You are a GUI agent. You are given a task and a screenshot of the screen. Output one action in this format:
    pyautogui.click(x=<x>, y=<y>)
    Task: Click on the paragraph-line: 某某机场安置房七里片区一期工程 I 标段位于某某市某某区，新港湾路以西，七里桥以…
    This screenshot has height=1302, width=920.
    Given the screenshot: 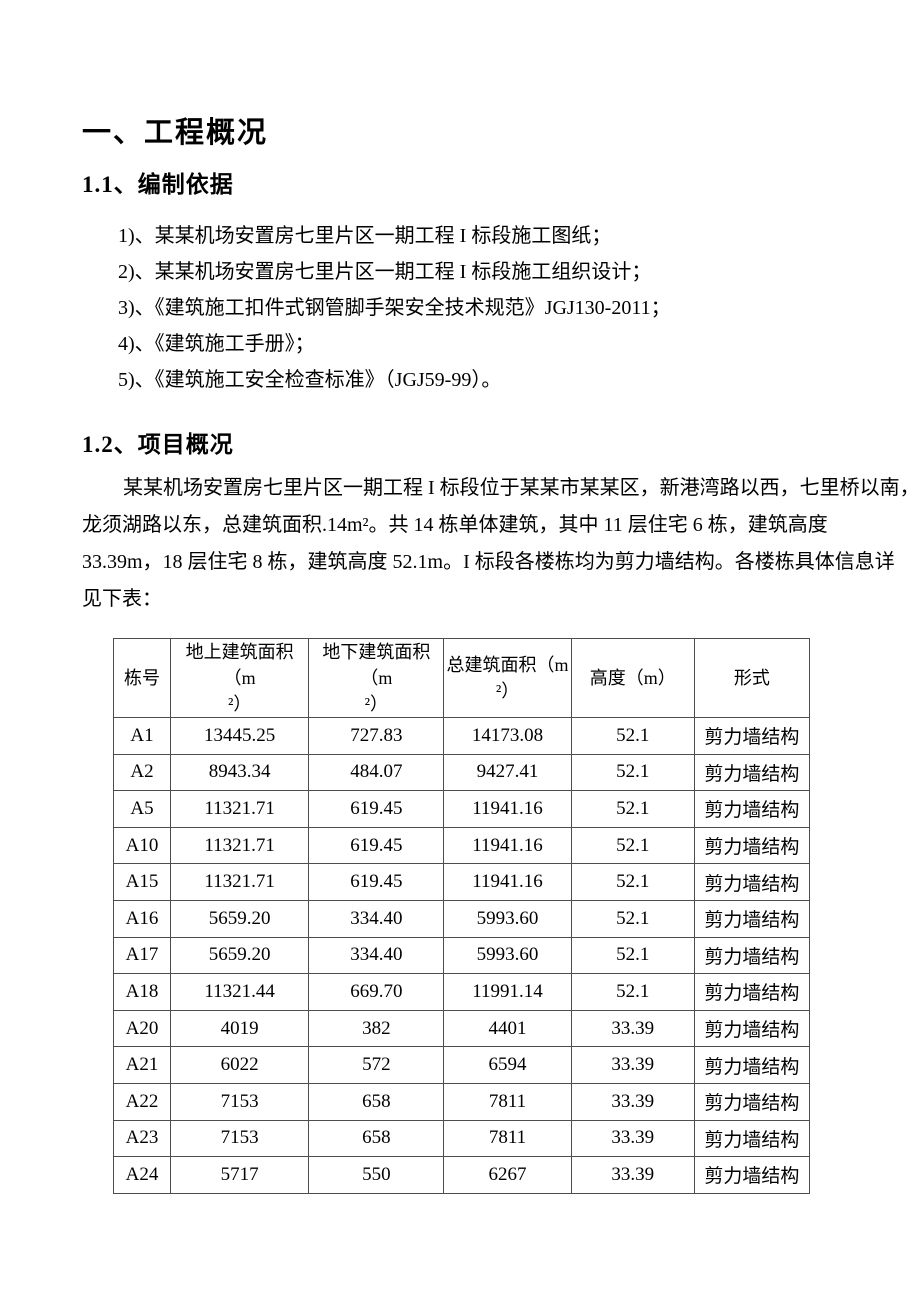 What is the action you would take?
    pyautogui.click(x=521, y=488)
    